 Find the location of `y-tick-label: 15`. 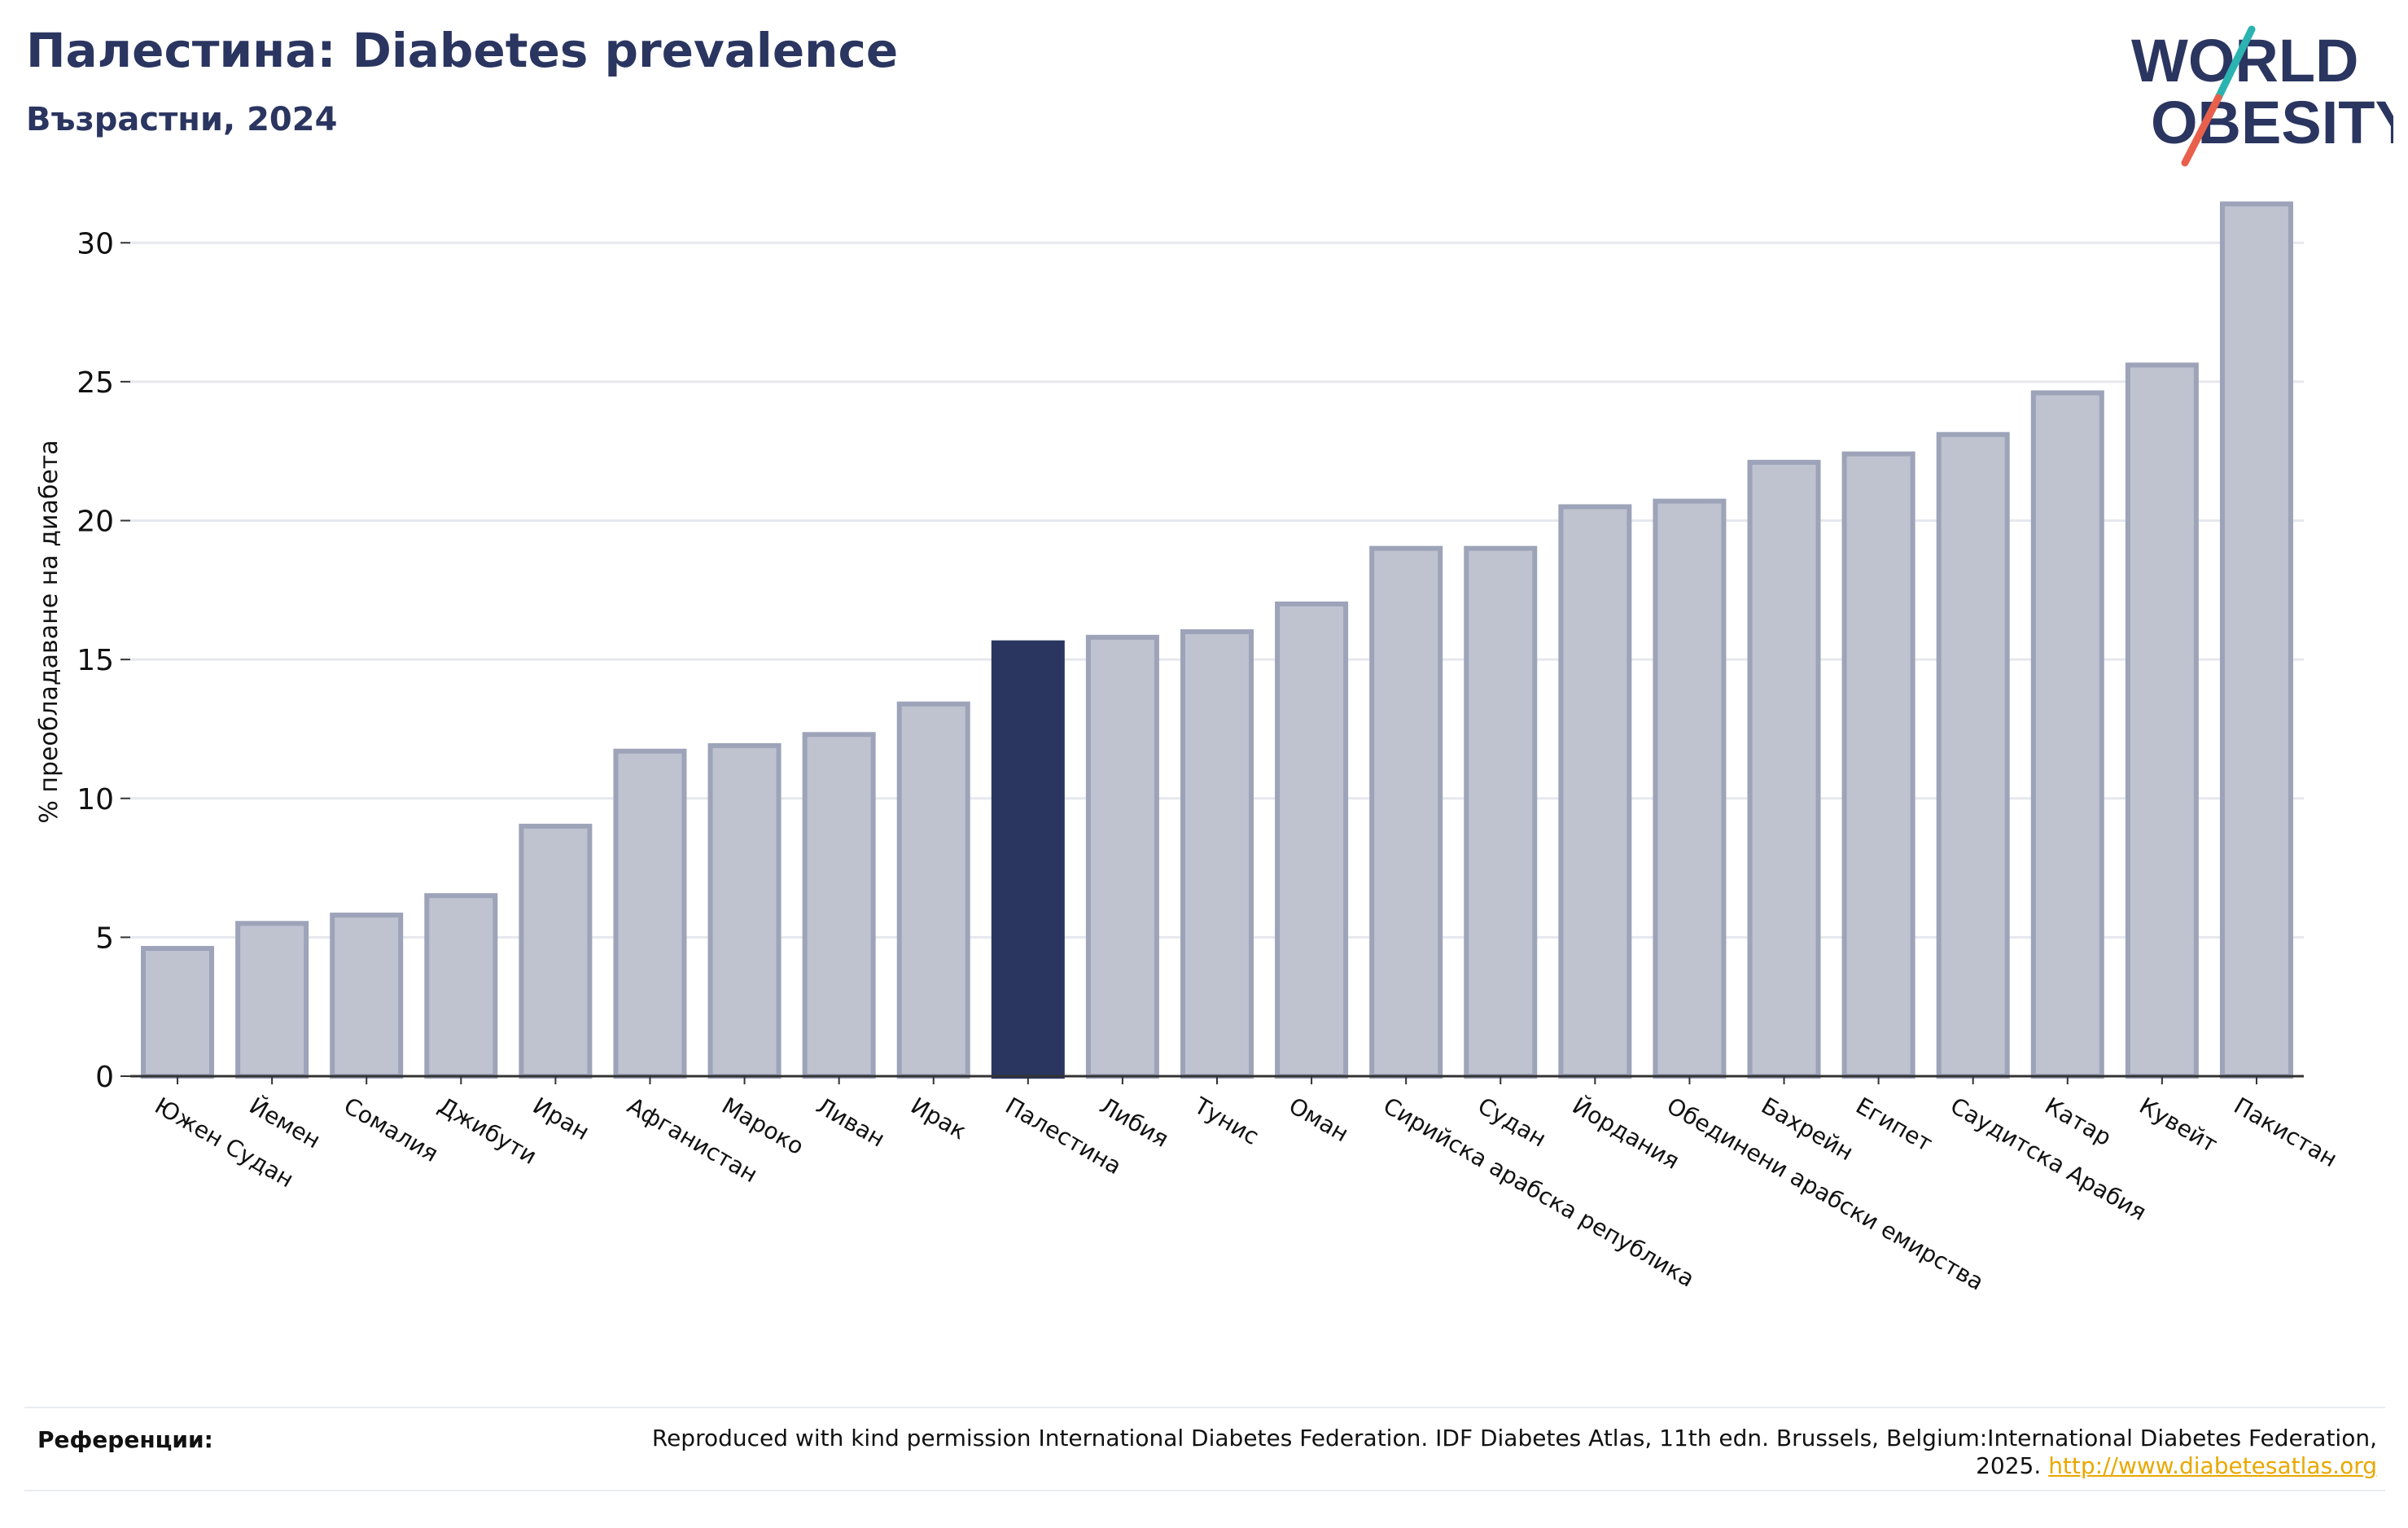

y-tick-label: 15 is located at coordinates (95, 660).